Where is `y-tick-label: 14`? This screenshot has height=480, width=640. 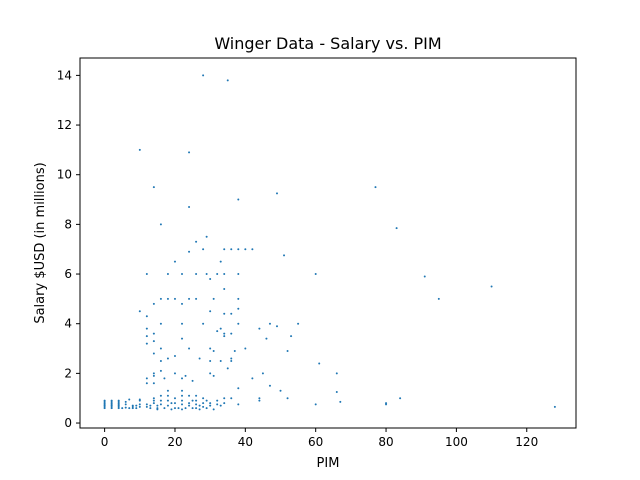 y-tick-label: 14 is located at coordinates (64, 75).